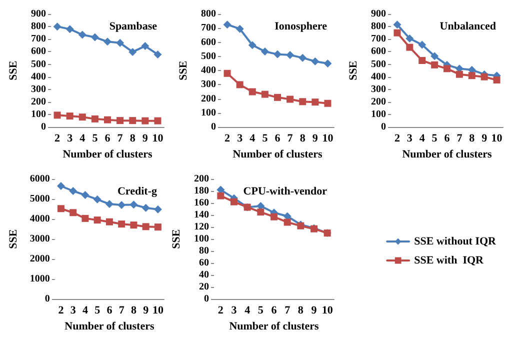 Image resolution: width=509 pixels, height=337 pixels. I want to click on legend-label: SSE with IQR, so click(449, 260).